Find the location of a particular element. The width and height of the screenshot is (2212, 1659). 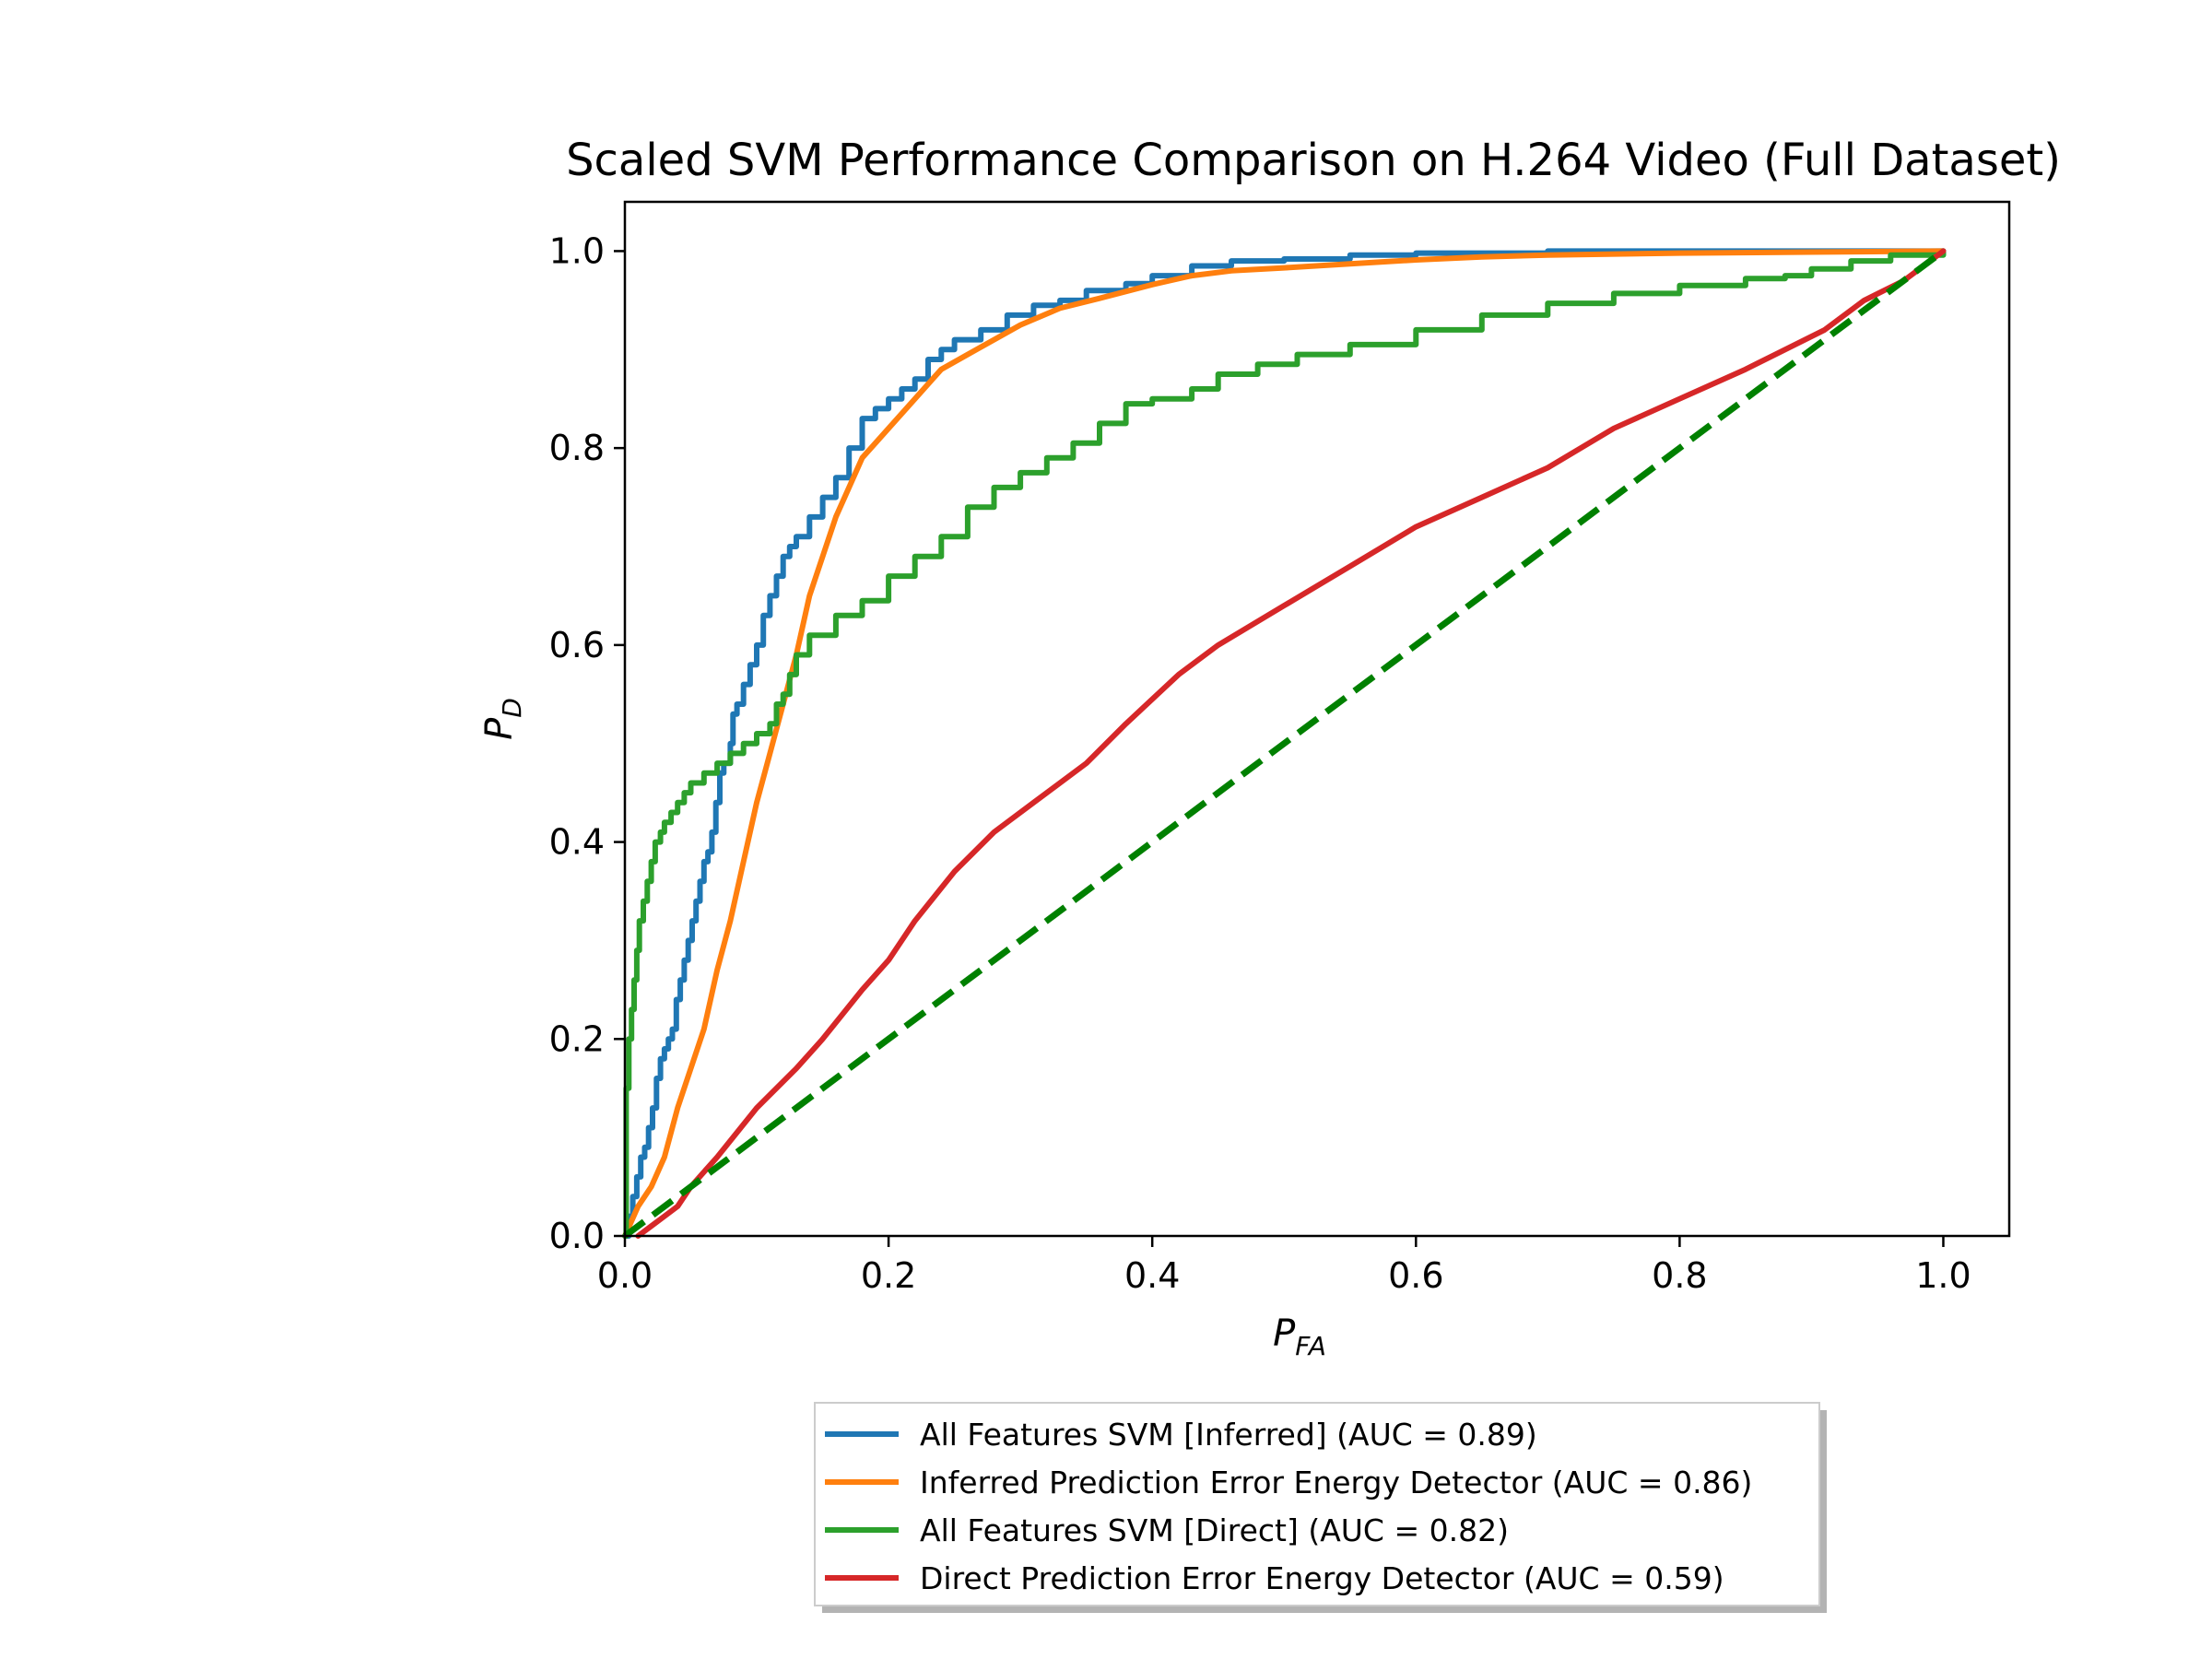

x-axis-label-main: P is located at coordinates (1284, 1333).